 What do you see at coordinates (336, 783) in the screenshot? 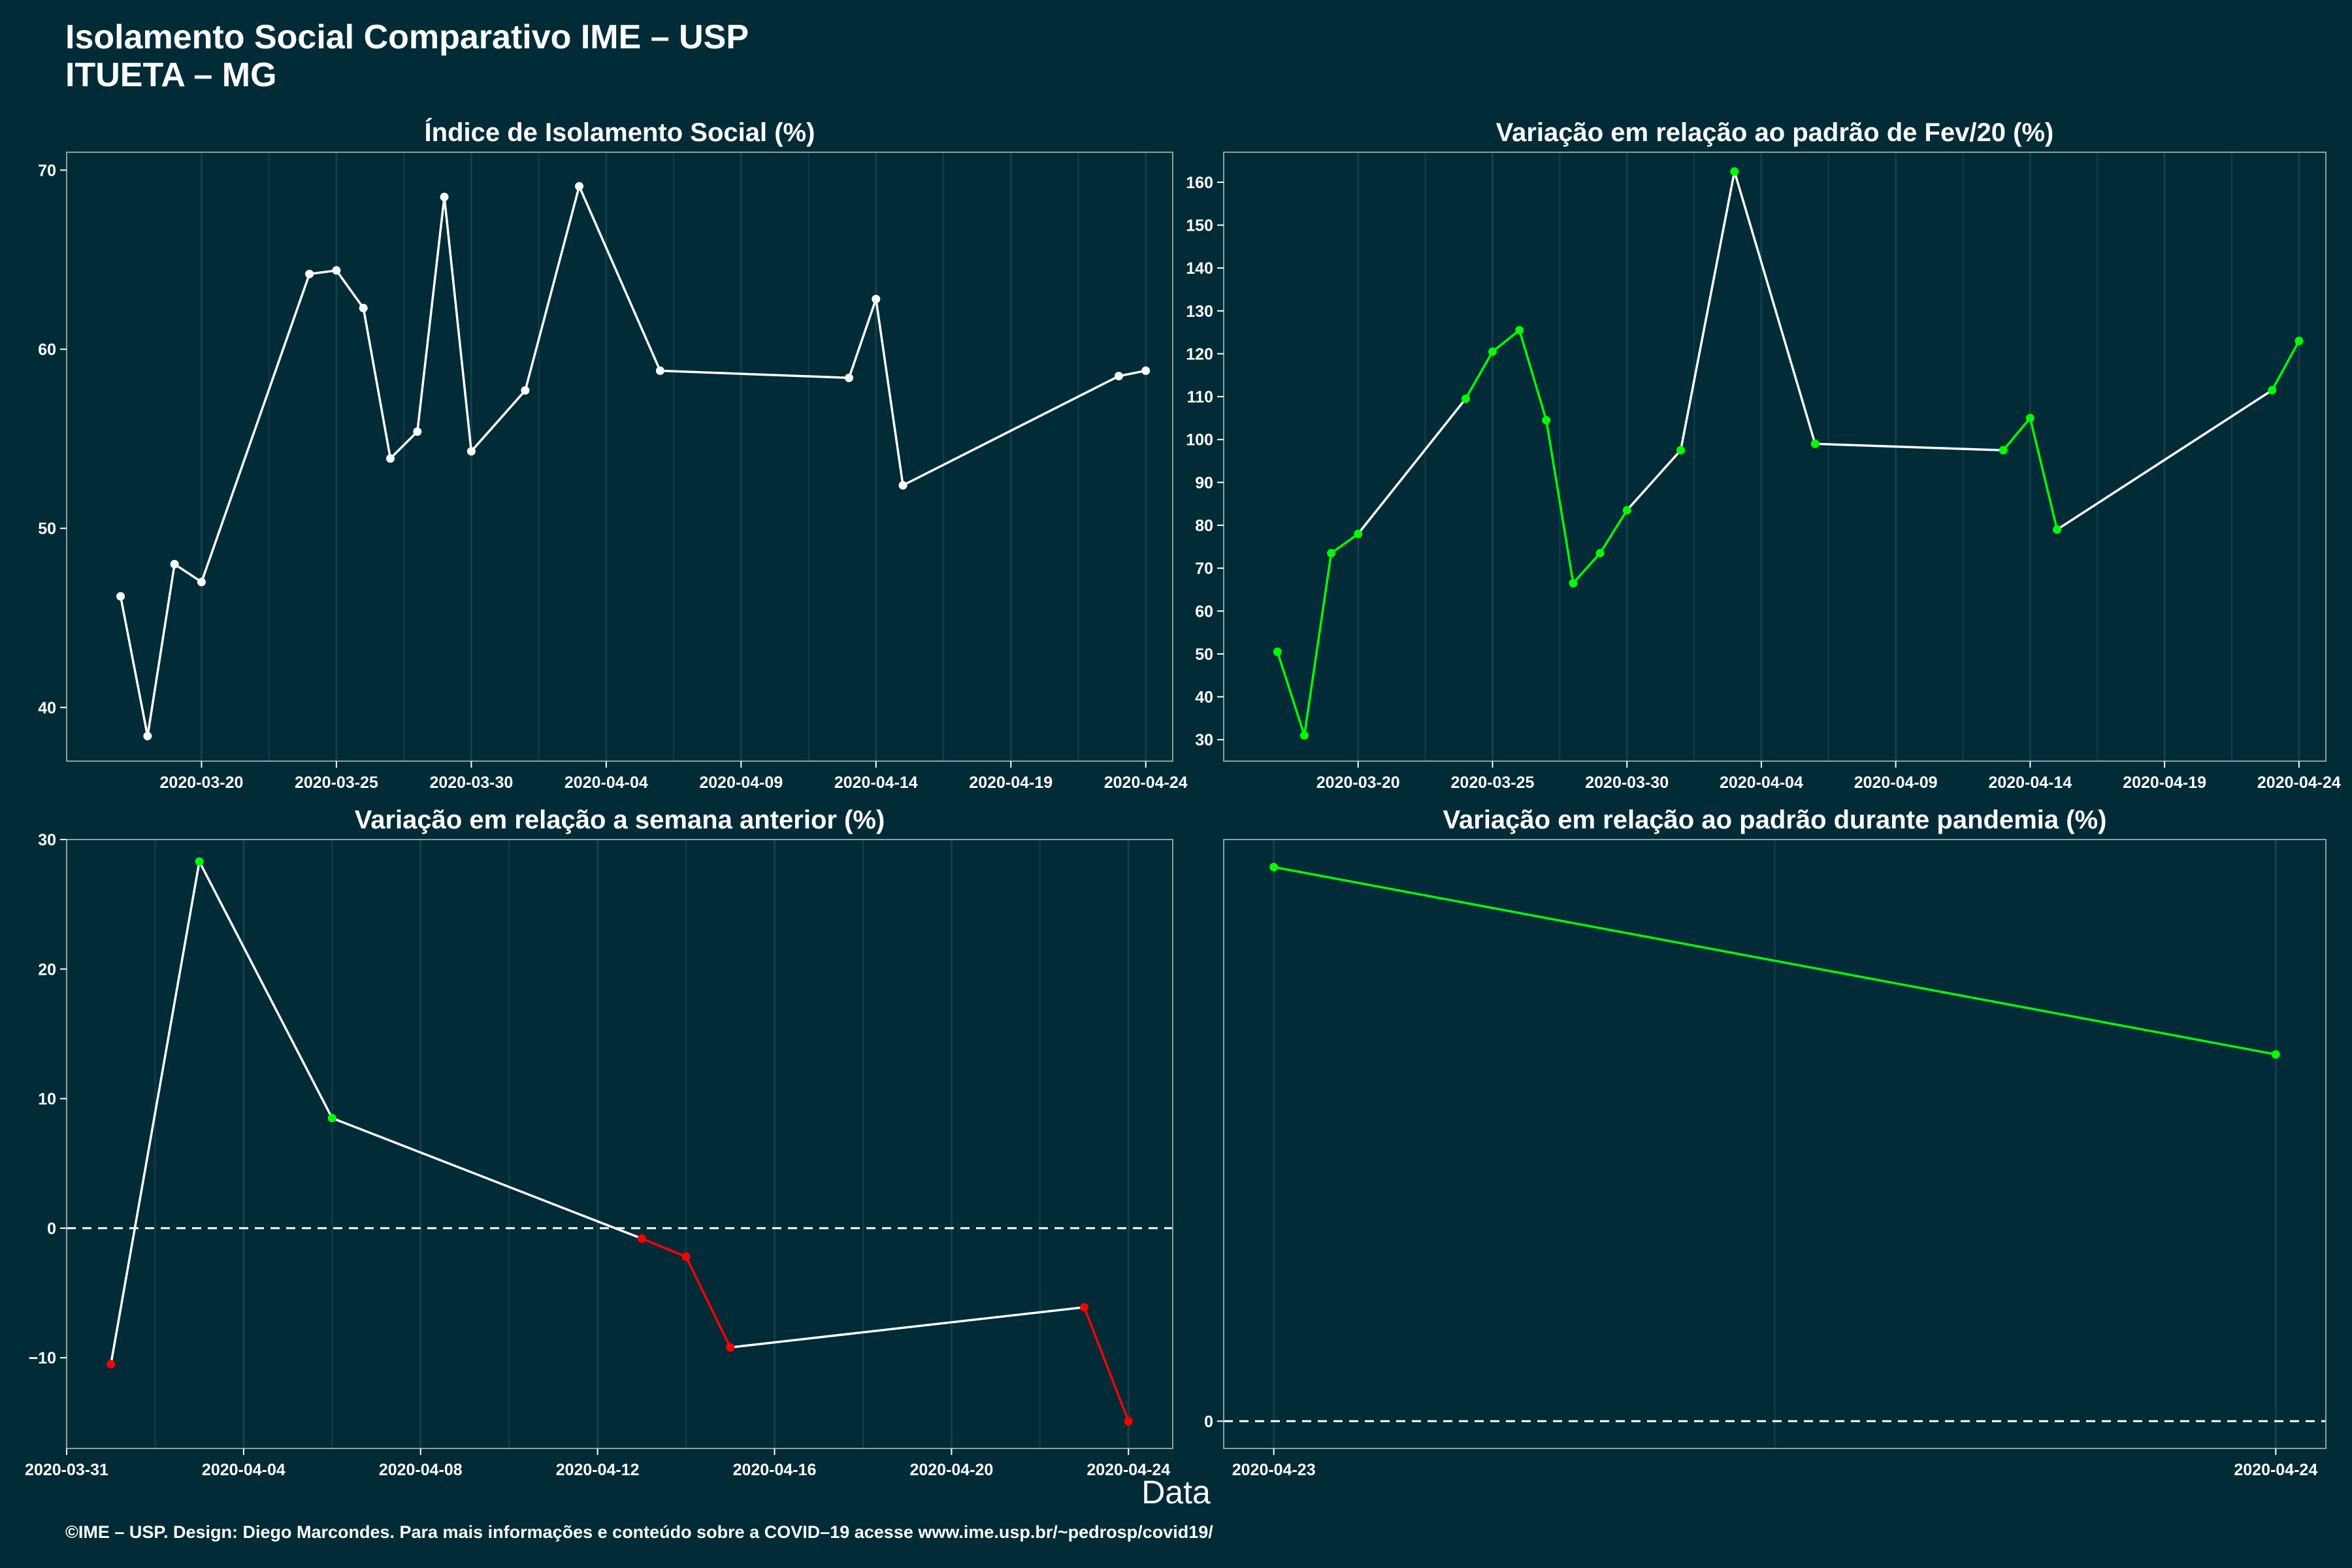
I see `x-tick-label: 2020-03-25` at bounding box center [336, 783].